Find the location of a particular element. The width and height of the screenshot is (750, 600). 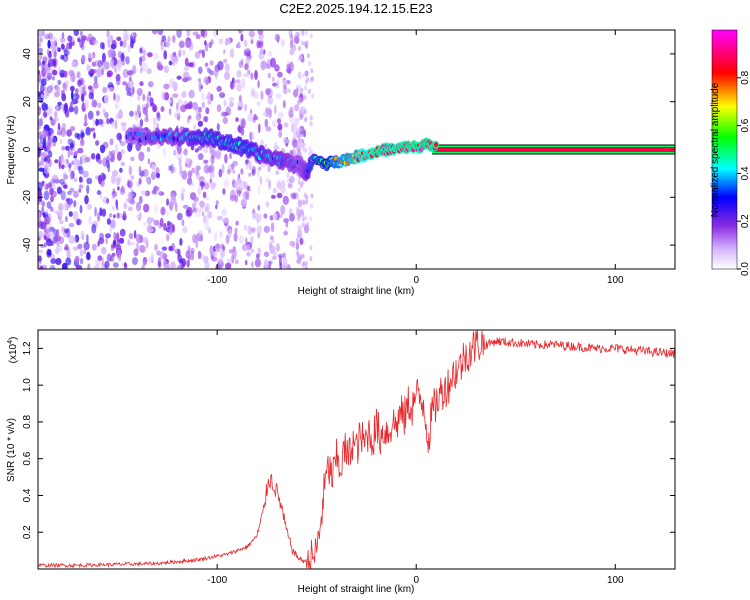

x-tick-label: 100 is located at coordinates (615, 580).